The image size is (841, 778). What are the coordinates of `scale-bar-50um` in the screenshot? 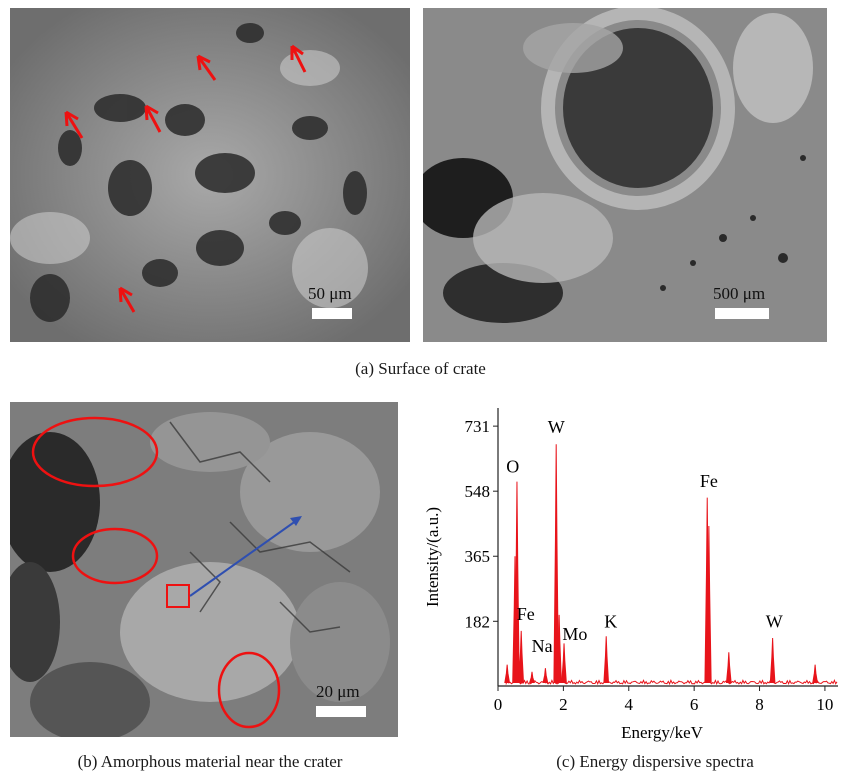 It's located at (332, 313).